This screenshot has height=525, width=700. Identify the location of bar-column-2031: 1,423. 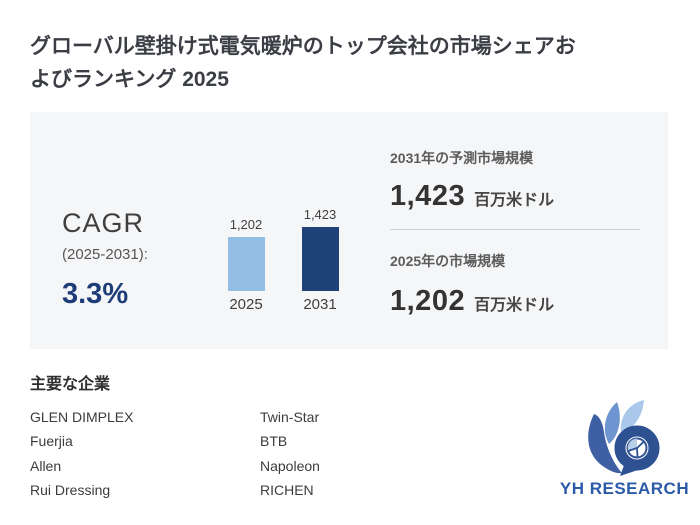
(320, 248).